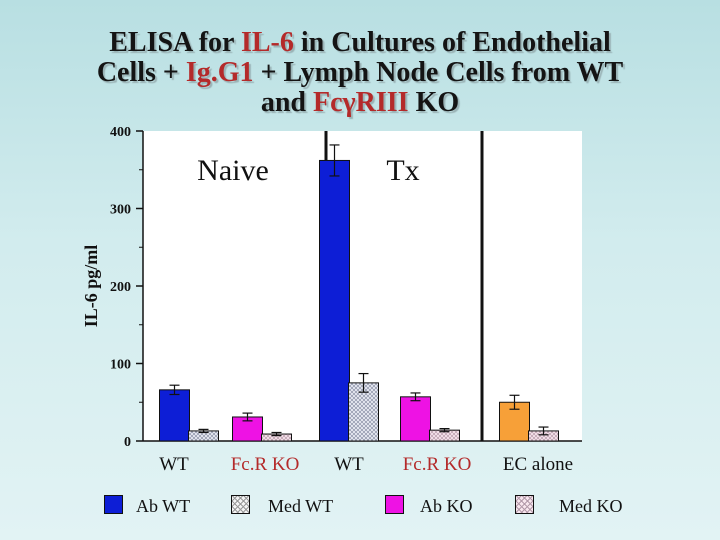 This screenshot has width=720, height=540. What do you see at coordinates (591, 506) in the screenshot?
I see `legend-label-3: Med KO` at bounding box center [591, 506].